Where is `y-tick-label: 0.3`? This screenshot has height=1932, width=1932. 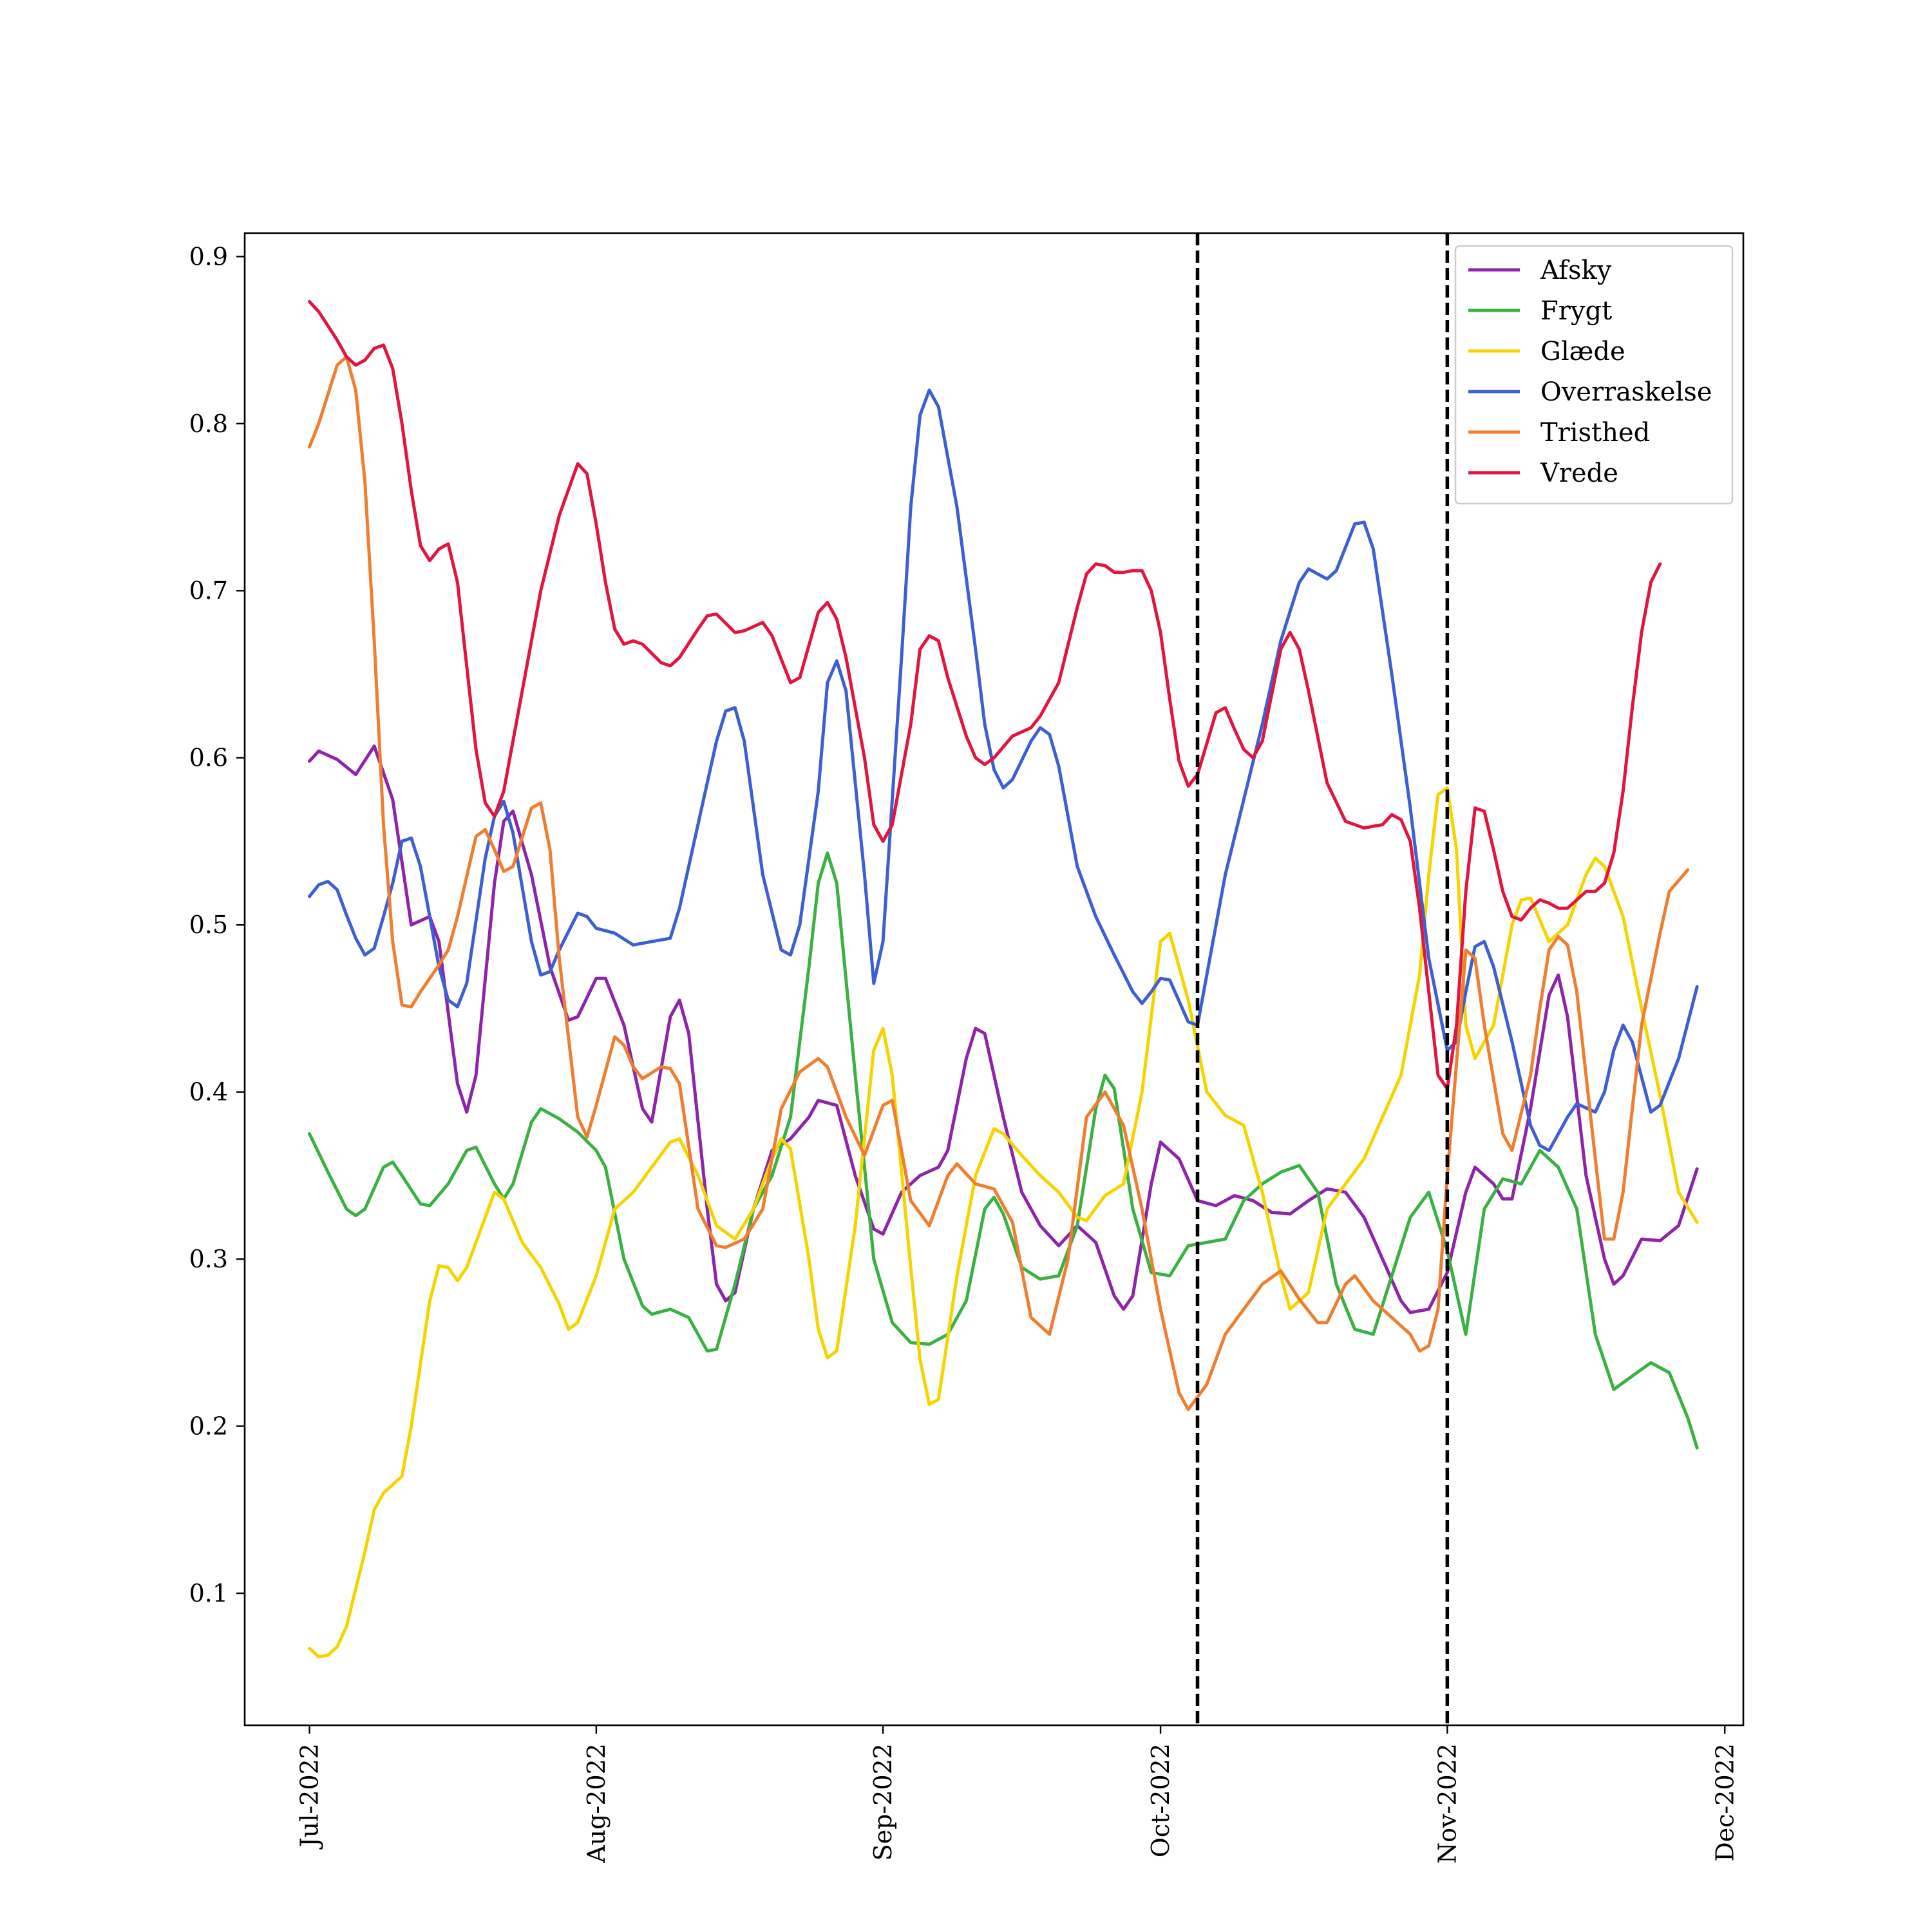 y-tick-label: 0.3 is located at coordinates (208, 1259).